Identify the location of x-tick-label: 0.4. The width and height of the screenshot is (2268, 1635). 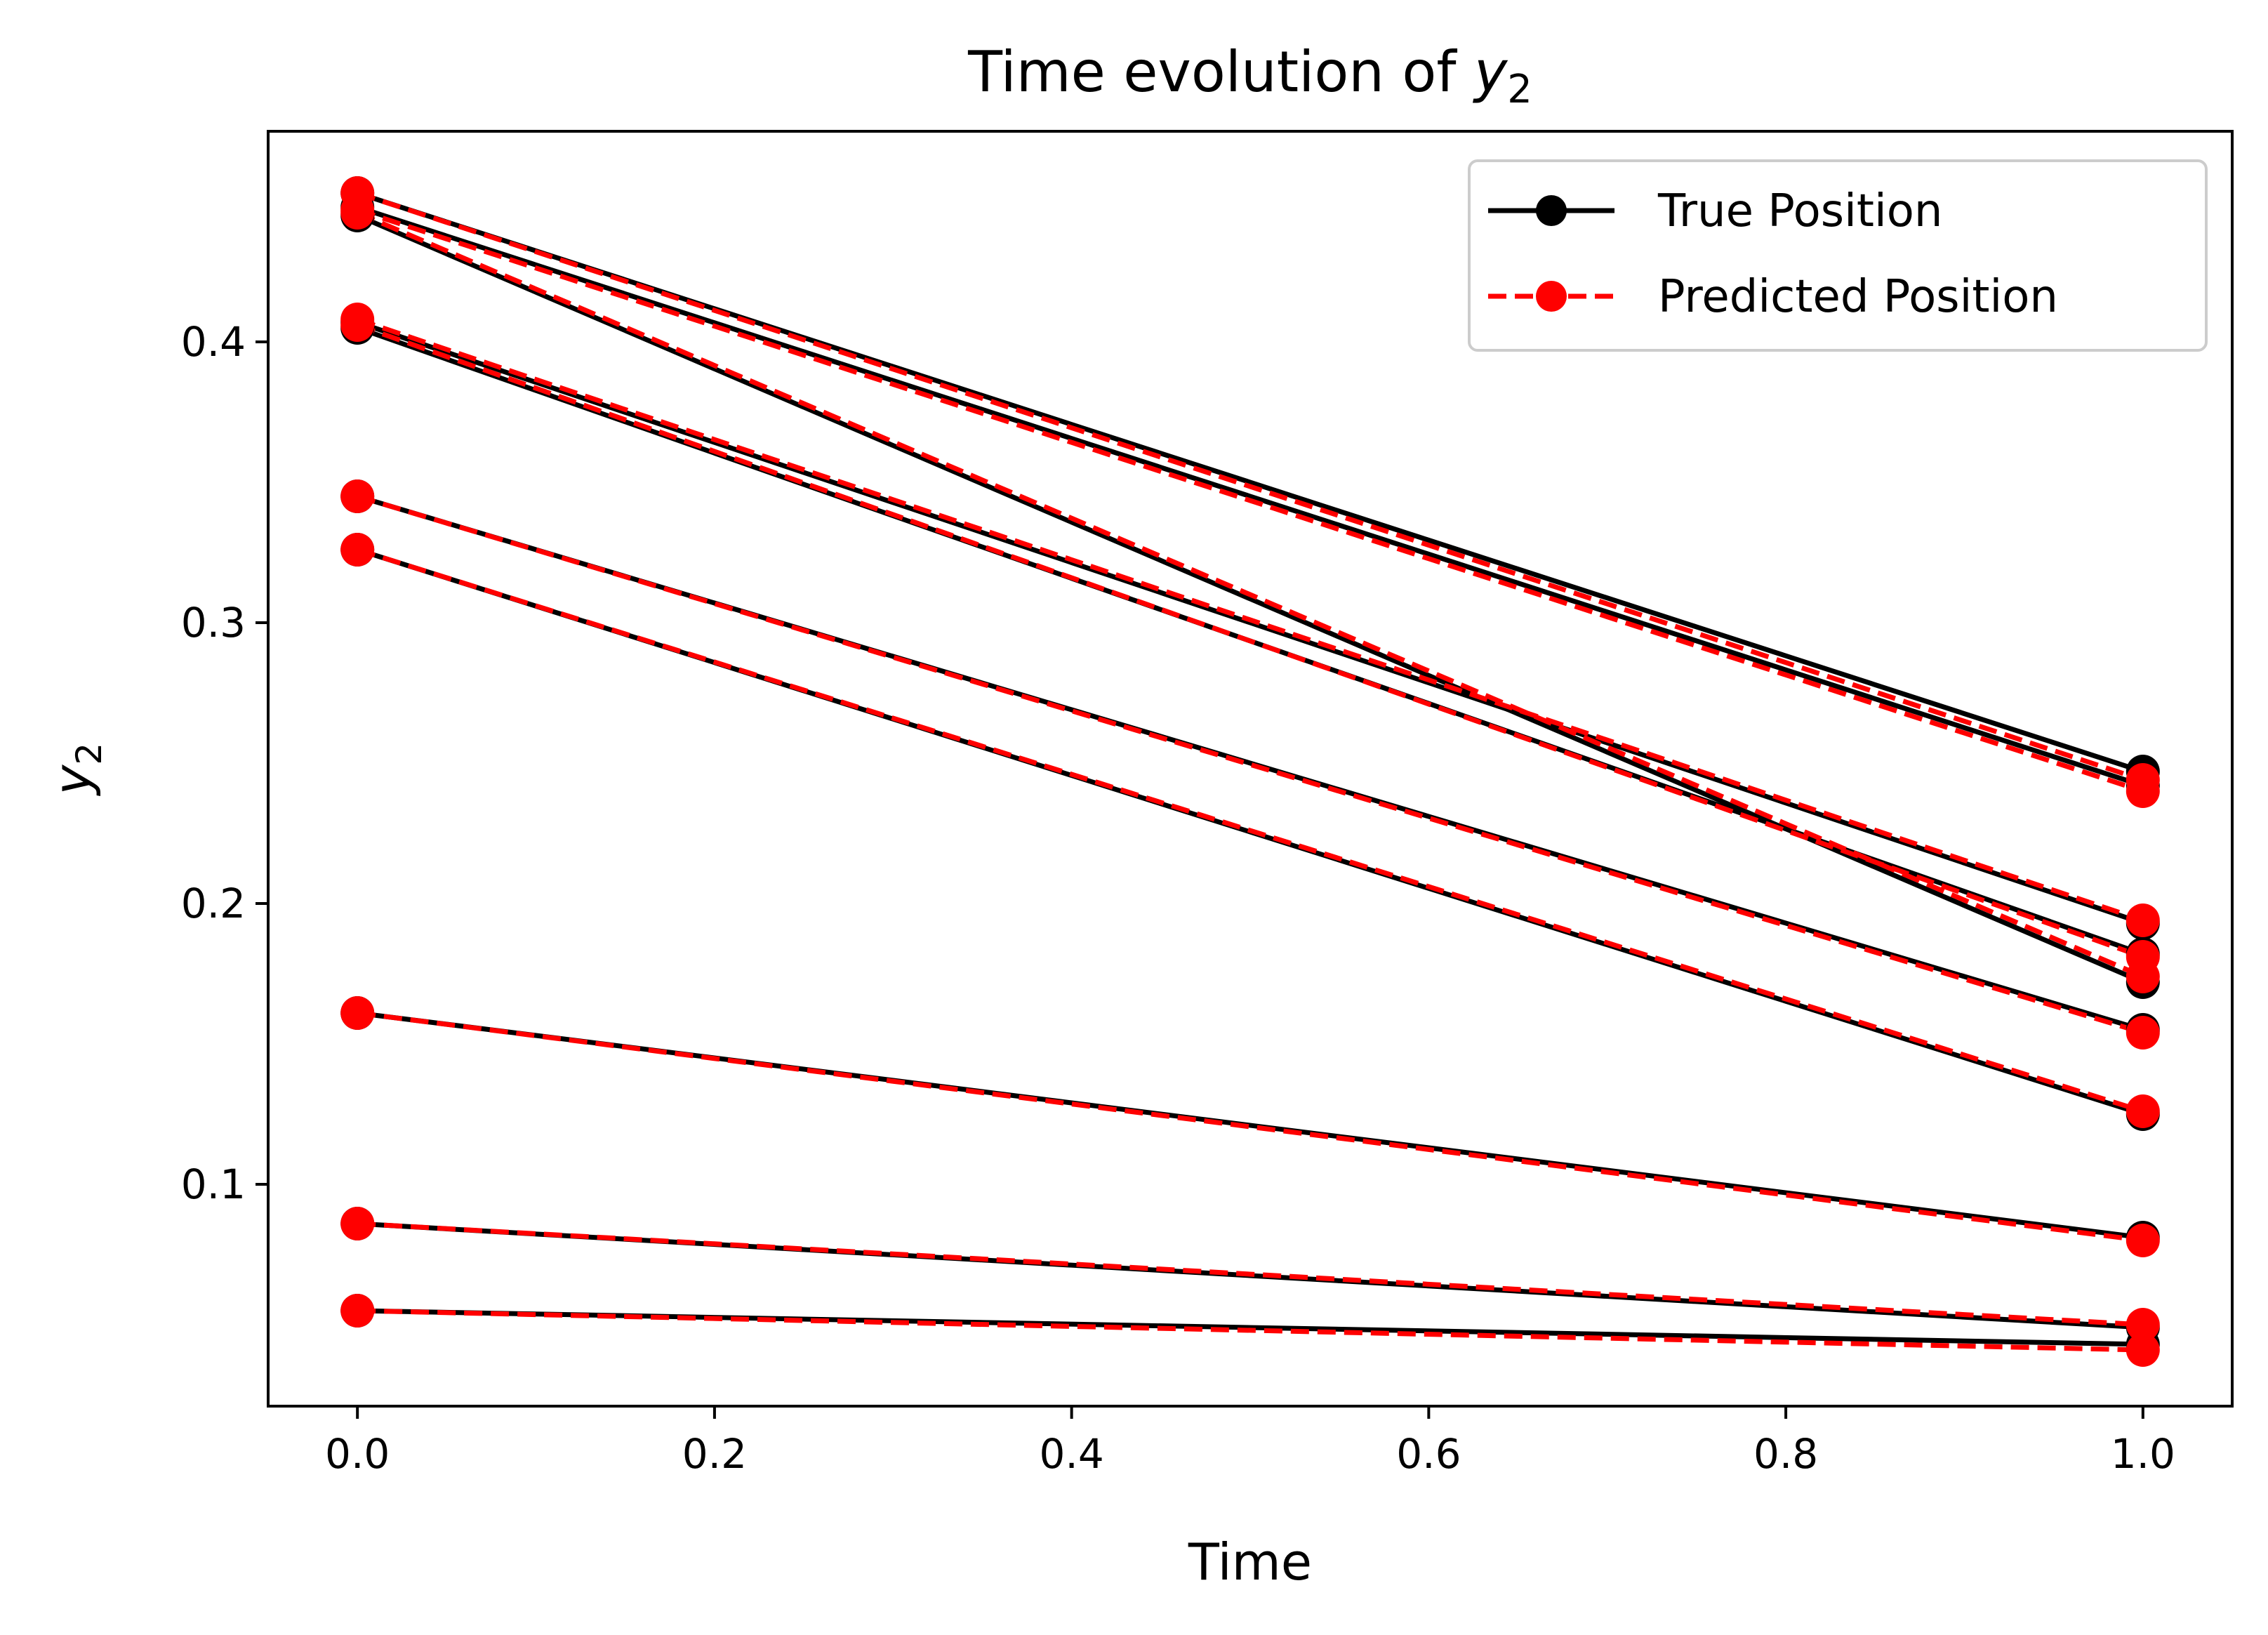
(1072, 1454).